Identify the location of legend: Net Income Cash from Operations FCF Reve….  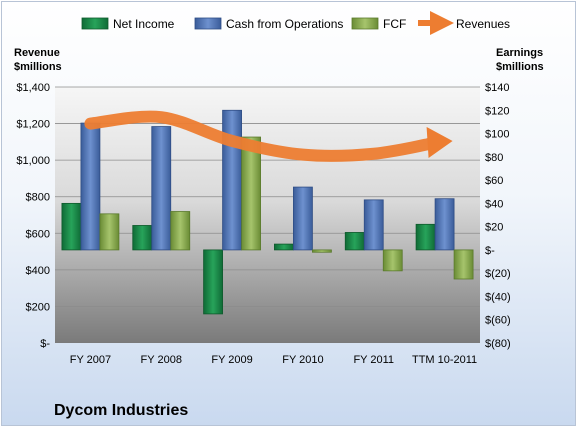
(295, 23).